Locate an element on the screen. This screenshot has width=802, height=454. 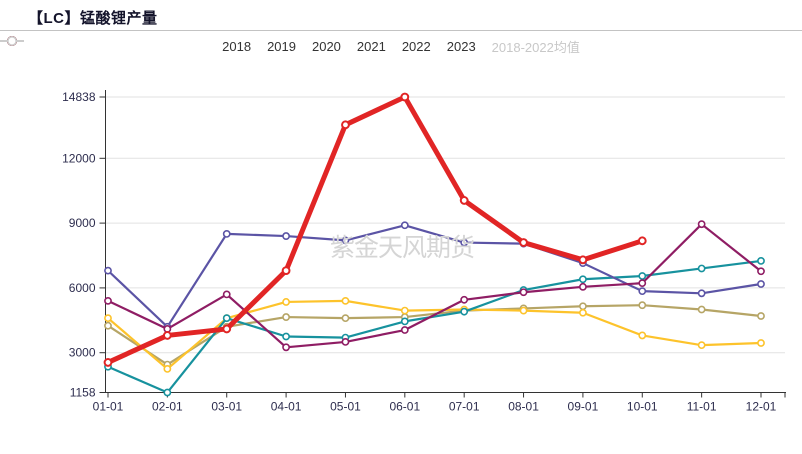
x-tick-label: 03-01 is located at coordinates (226, 407).